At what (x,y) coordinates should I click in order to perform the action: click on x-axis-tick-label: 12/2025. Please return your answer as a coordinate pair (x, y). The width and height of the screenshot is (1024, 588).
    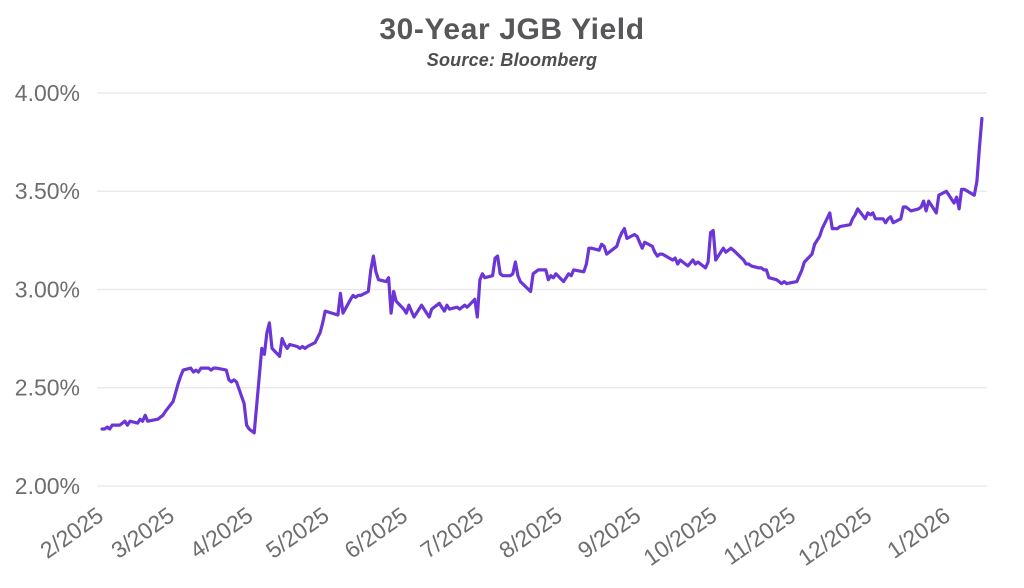
    Looking at the image, I should click on (834, 536).